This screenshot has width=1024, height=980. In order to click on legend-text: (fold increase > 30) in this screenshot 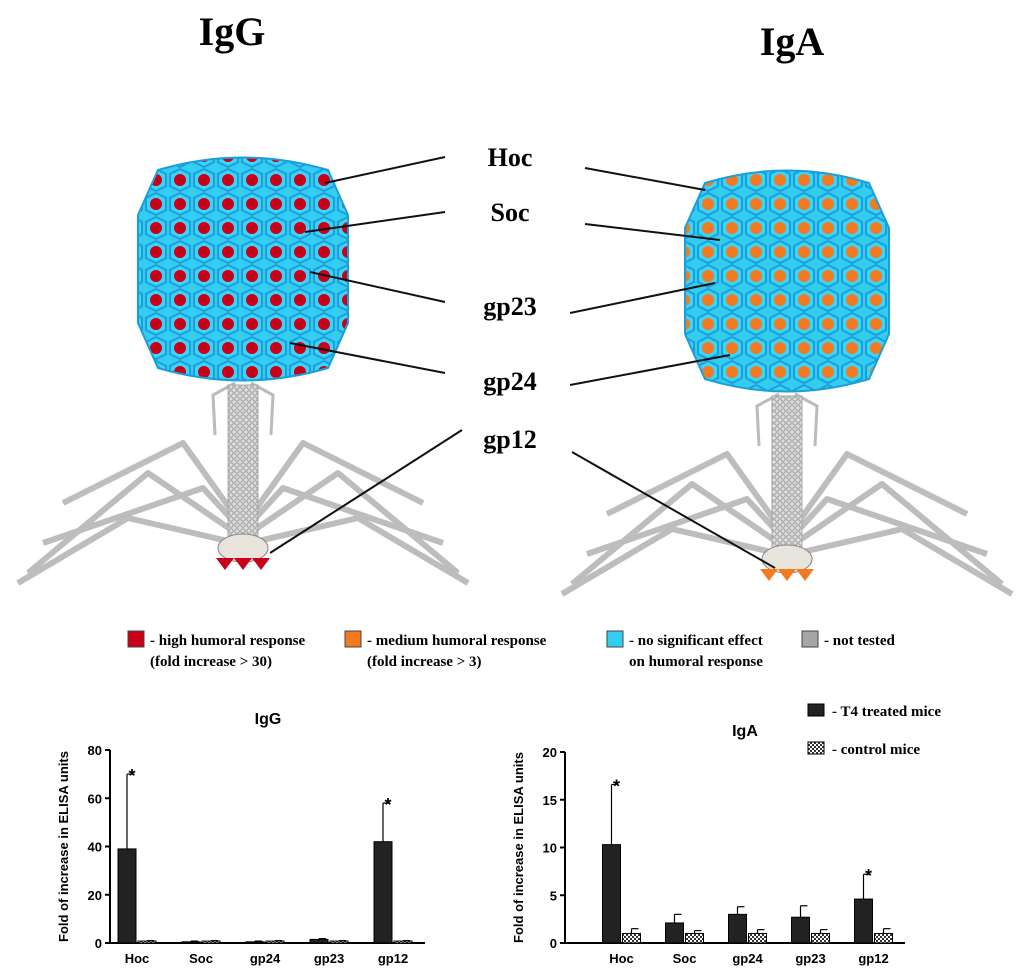, I will do `click(211, 662)`.